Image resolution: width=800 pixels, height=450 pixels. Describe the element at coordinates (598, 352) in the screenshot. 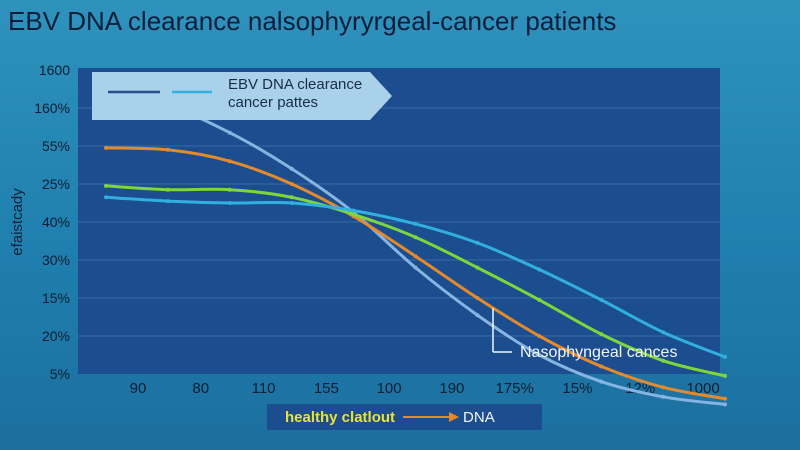

I see `annotation-text: Nasophyngeal cances` at that location.